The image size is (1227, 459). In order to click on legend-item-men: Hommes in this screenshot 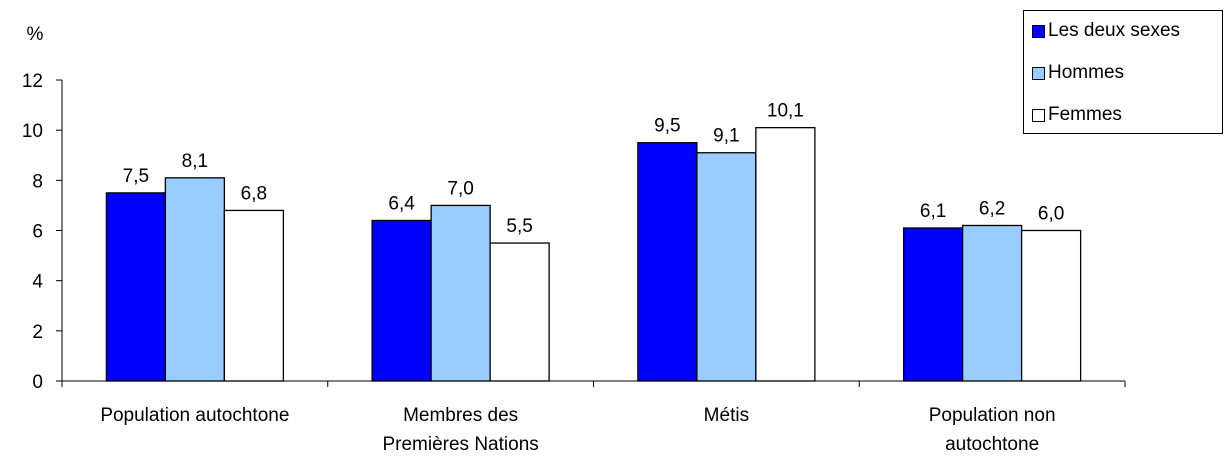, I will do `click(1078, 73)`.